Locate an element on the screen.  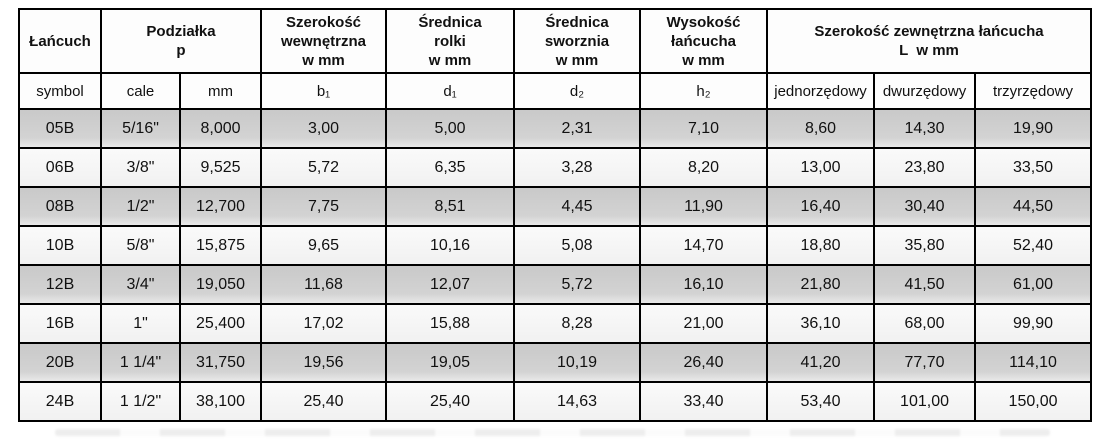
group-header-line: Szerokość zewnętrzna łańcucha is located at coordinates (929, 31).